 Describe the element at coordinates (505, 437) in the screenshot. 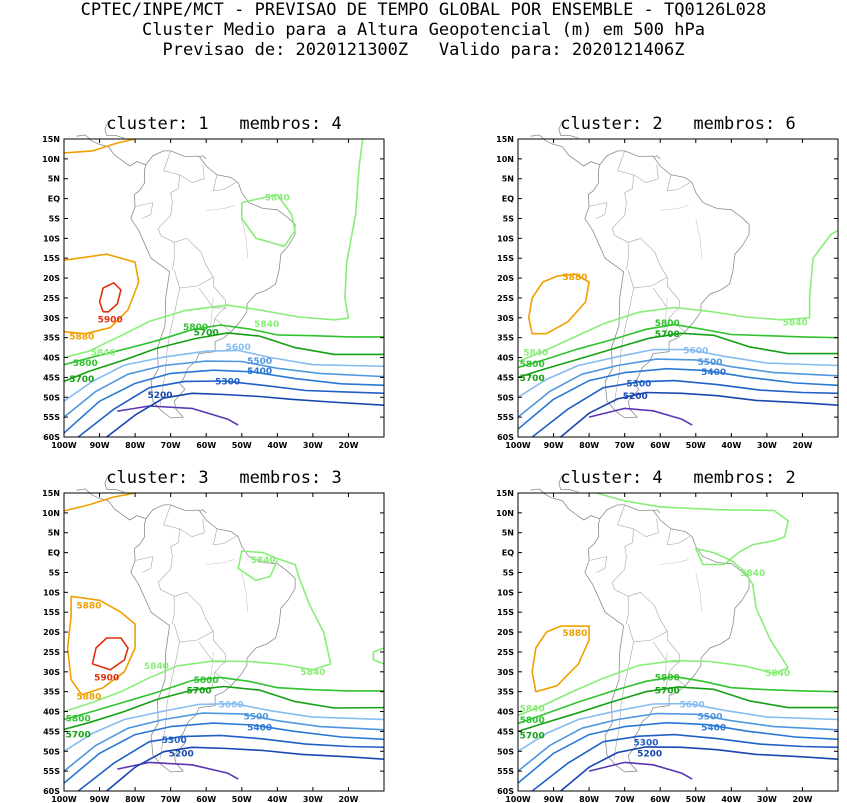

I see `lat-label: 60S` at that location.